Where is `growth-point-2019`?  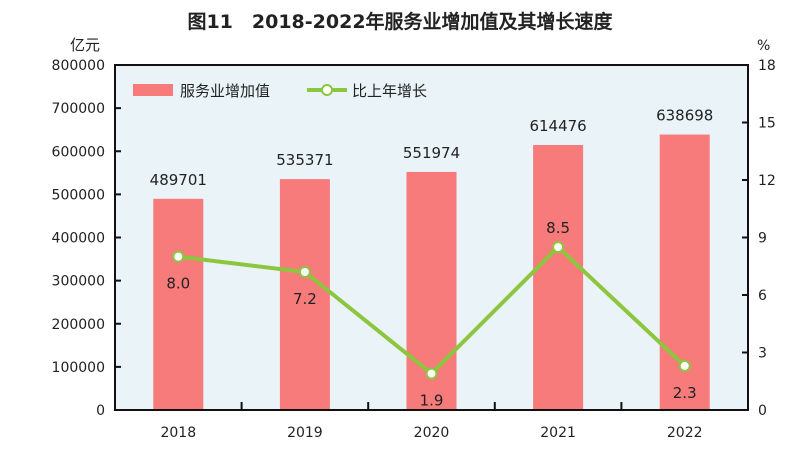
growth-point-2019 is located at coordinates (304, 272).